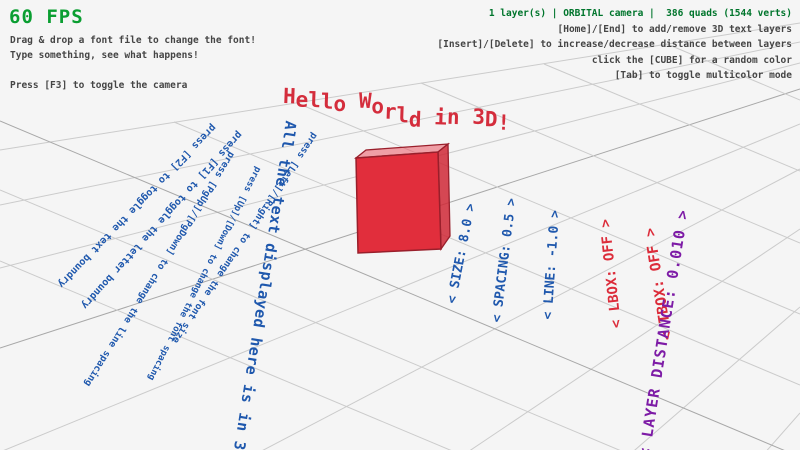  What do you see at coordinates (99, 85) in the screenshot?
I see `hint-camera-toggle: Press [F3] to toggle the camera` at bounding box center [99, 85].